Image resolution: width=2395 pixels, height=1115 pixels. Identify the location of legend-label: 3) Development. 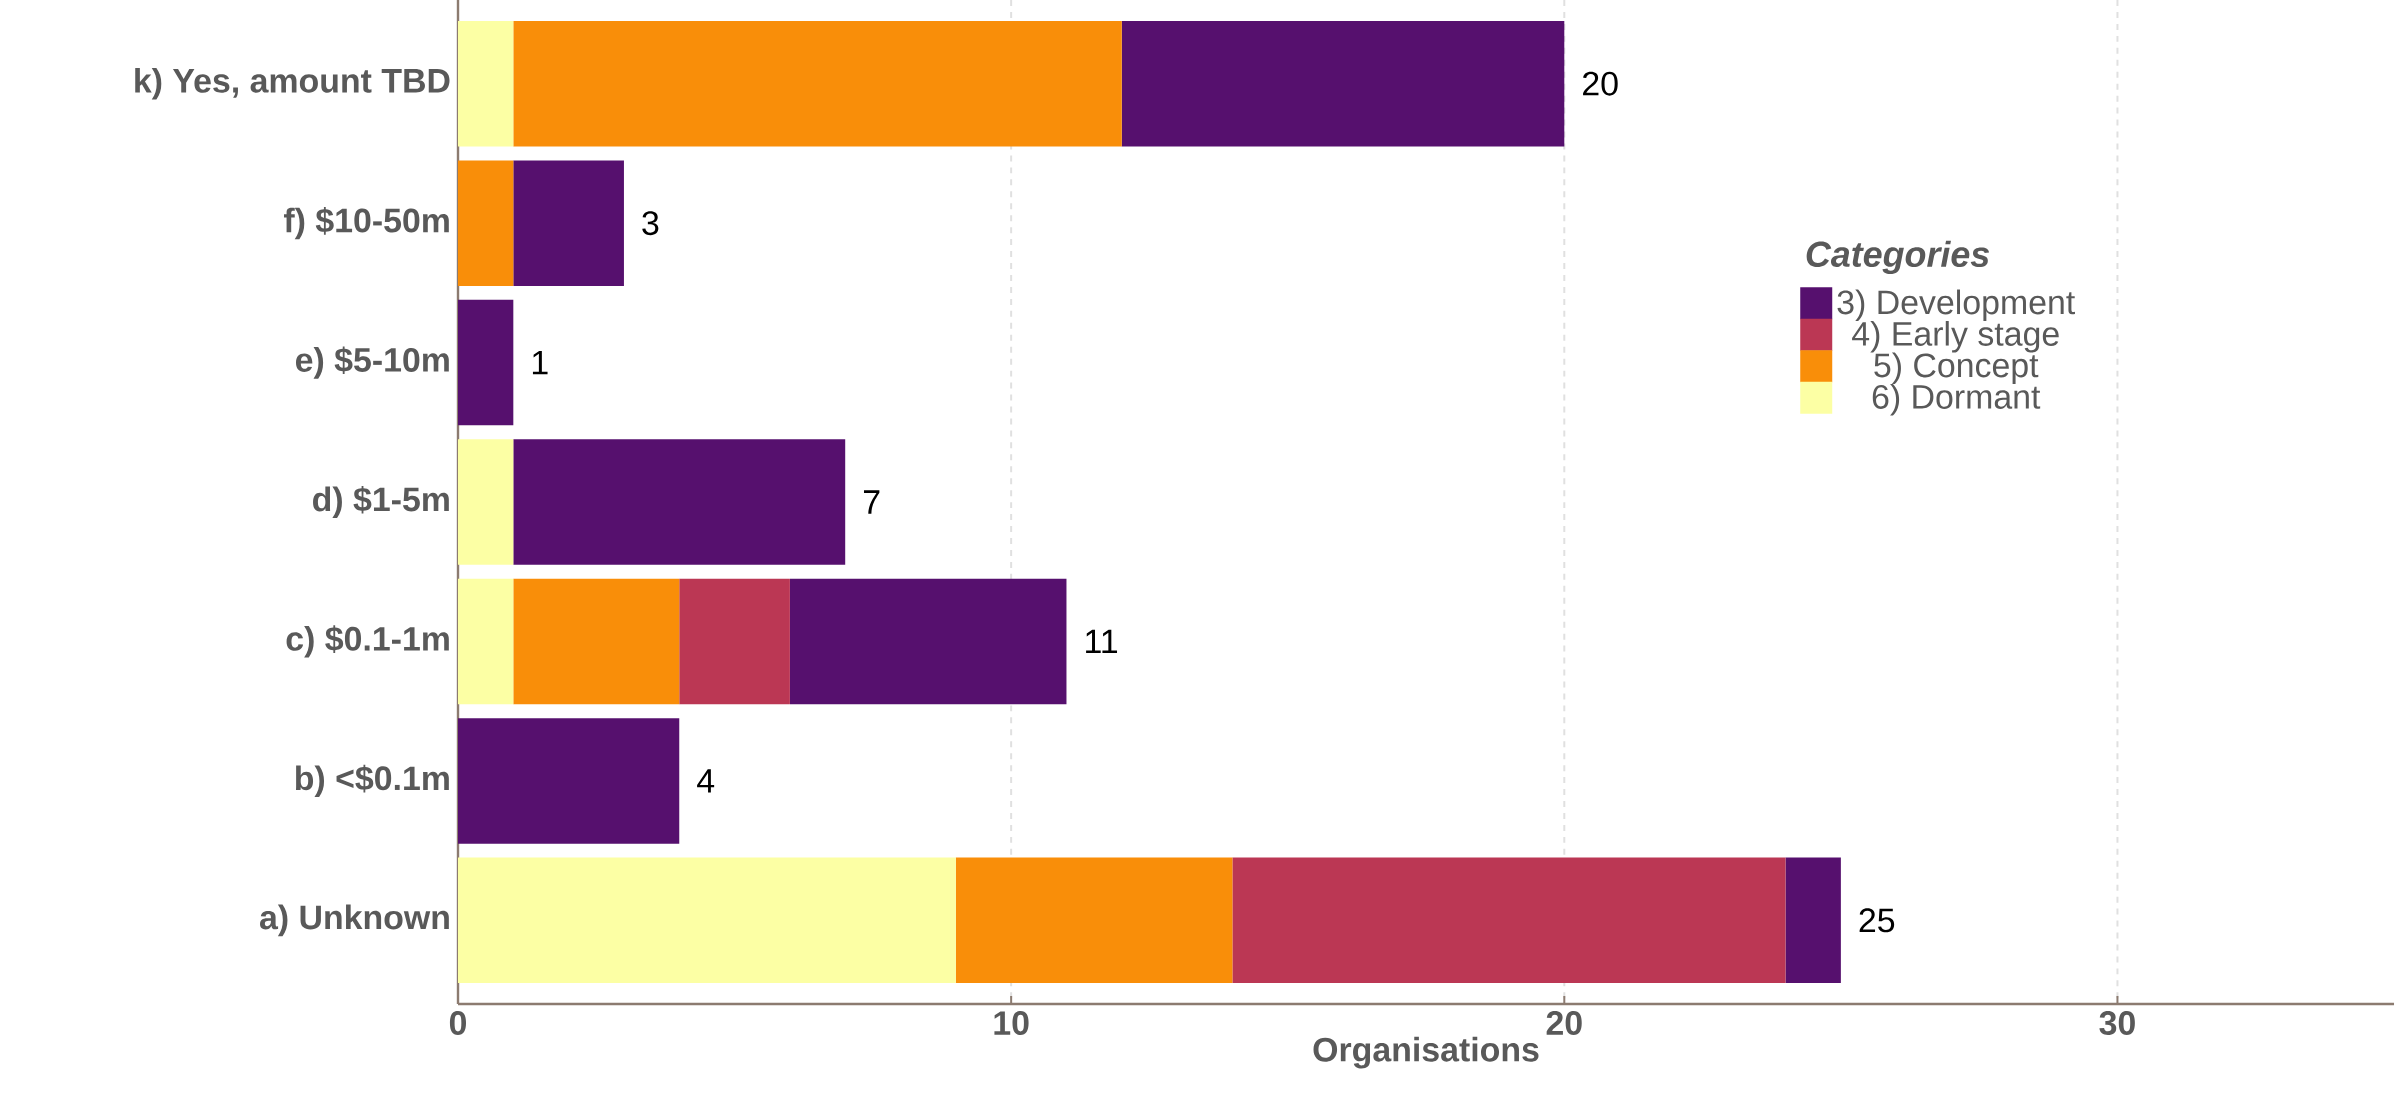
(1956, 305).